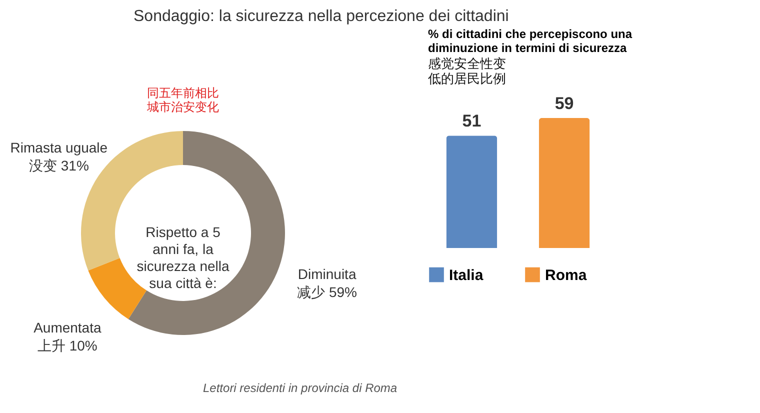 Image resolution: width=760 pixels, height=413 pixels. What do you see at coordinates (566, 275) in the screenshot?
I see `legend-label: Roma` at bounding box center [566, 275].